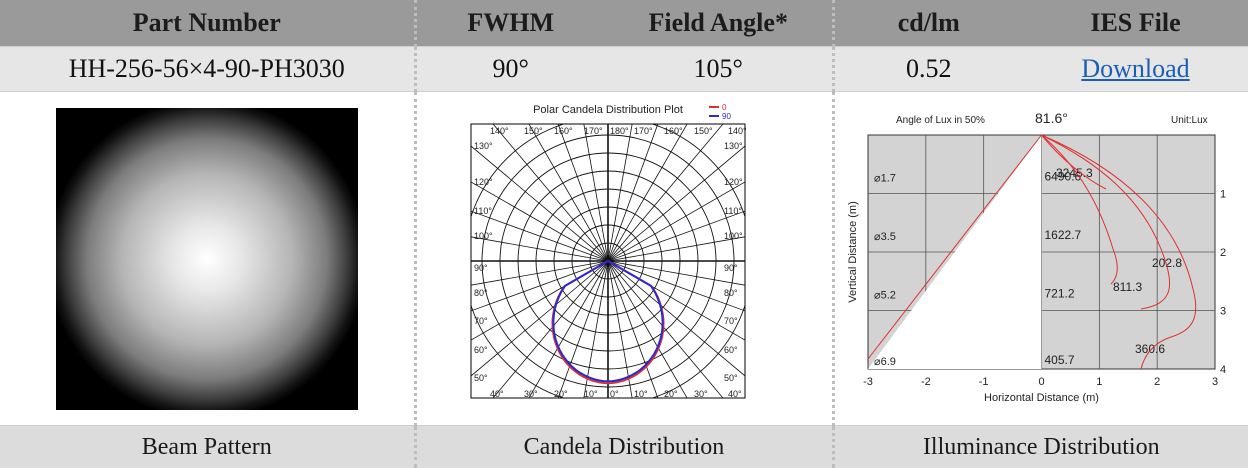 The image size is (1248, 468). Describe the element at coordinates (1040, 447) in the screenshot. I see `caption-illuminance: Illuminance Distribution` at that location.